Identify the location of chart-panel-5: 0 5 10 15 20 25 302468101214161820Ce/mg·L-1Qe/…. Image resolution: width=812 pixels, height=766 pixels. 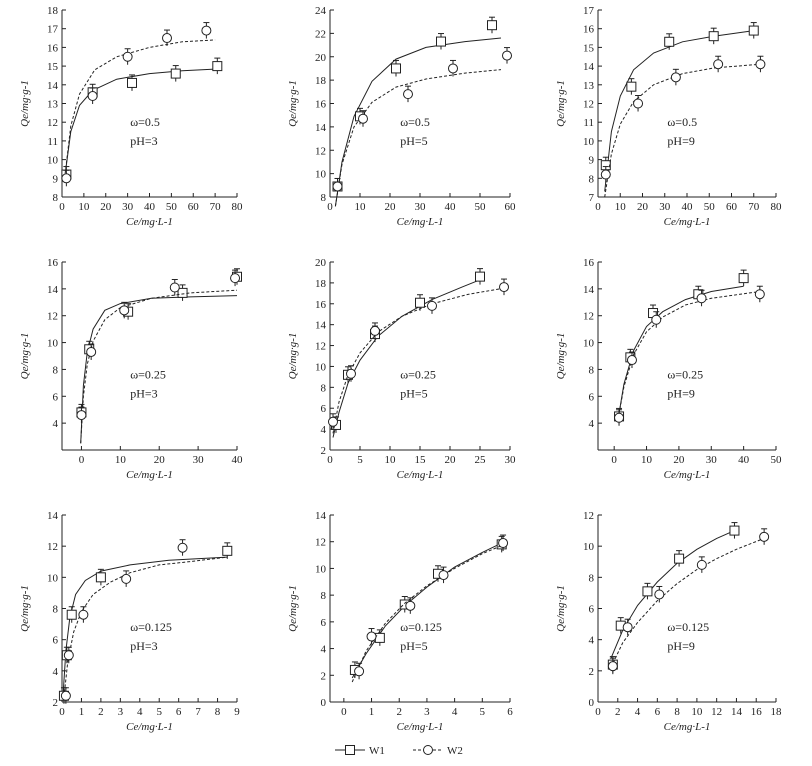
(401, 369).